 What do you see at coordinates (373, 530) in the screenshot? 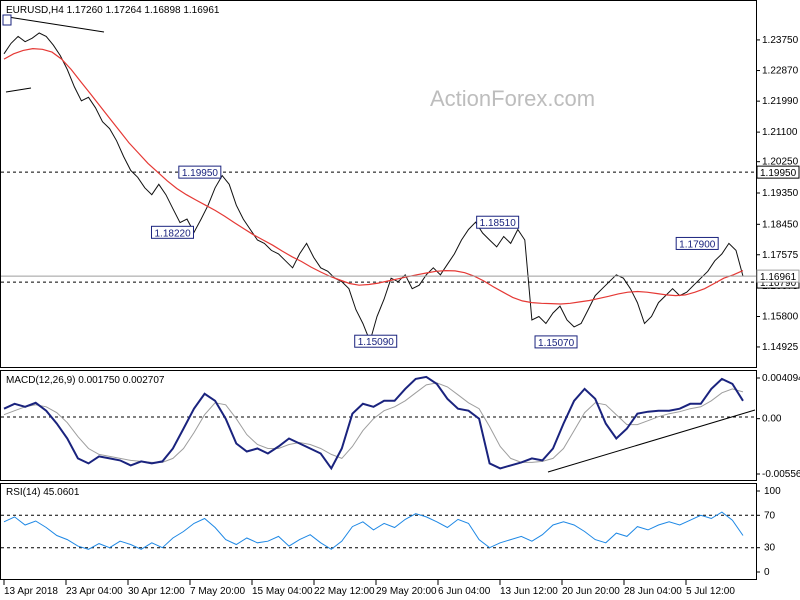
I see `rsi-line` at bounding box center [373, 530].